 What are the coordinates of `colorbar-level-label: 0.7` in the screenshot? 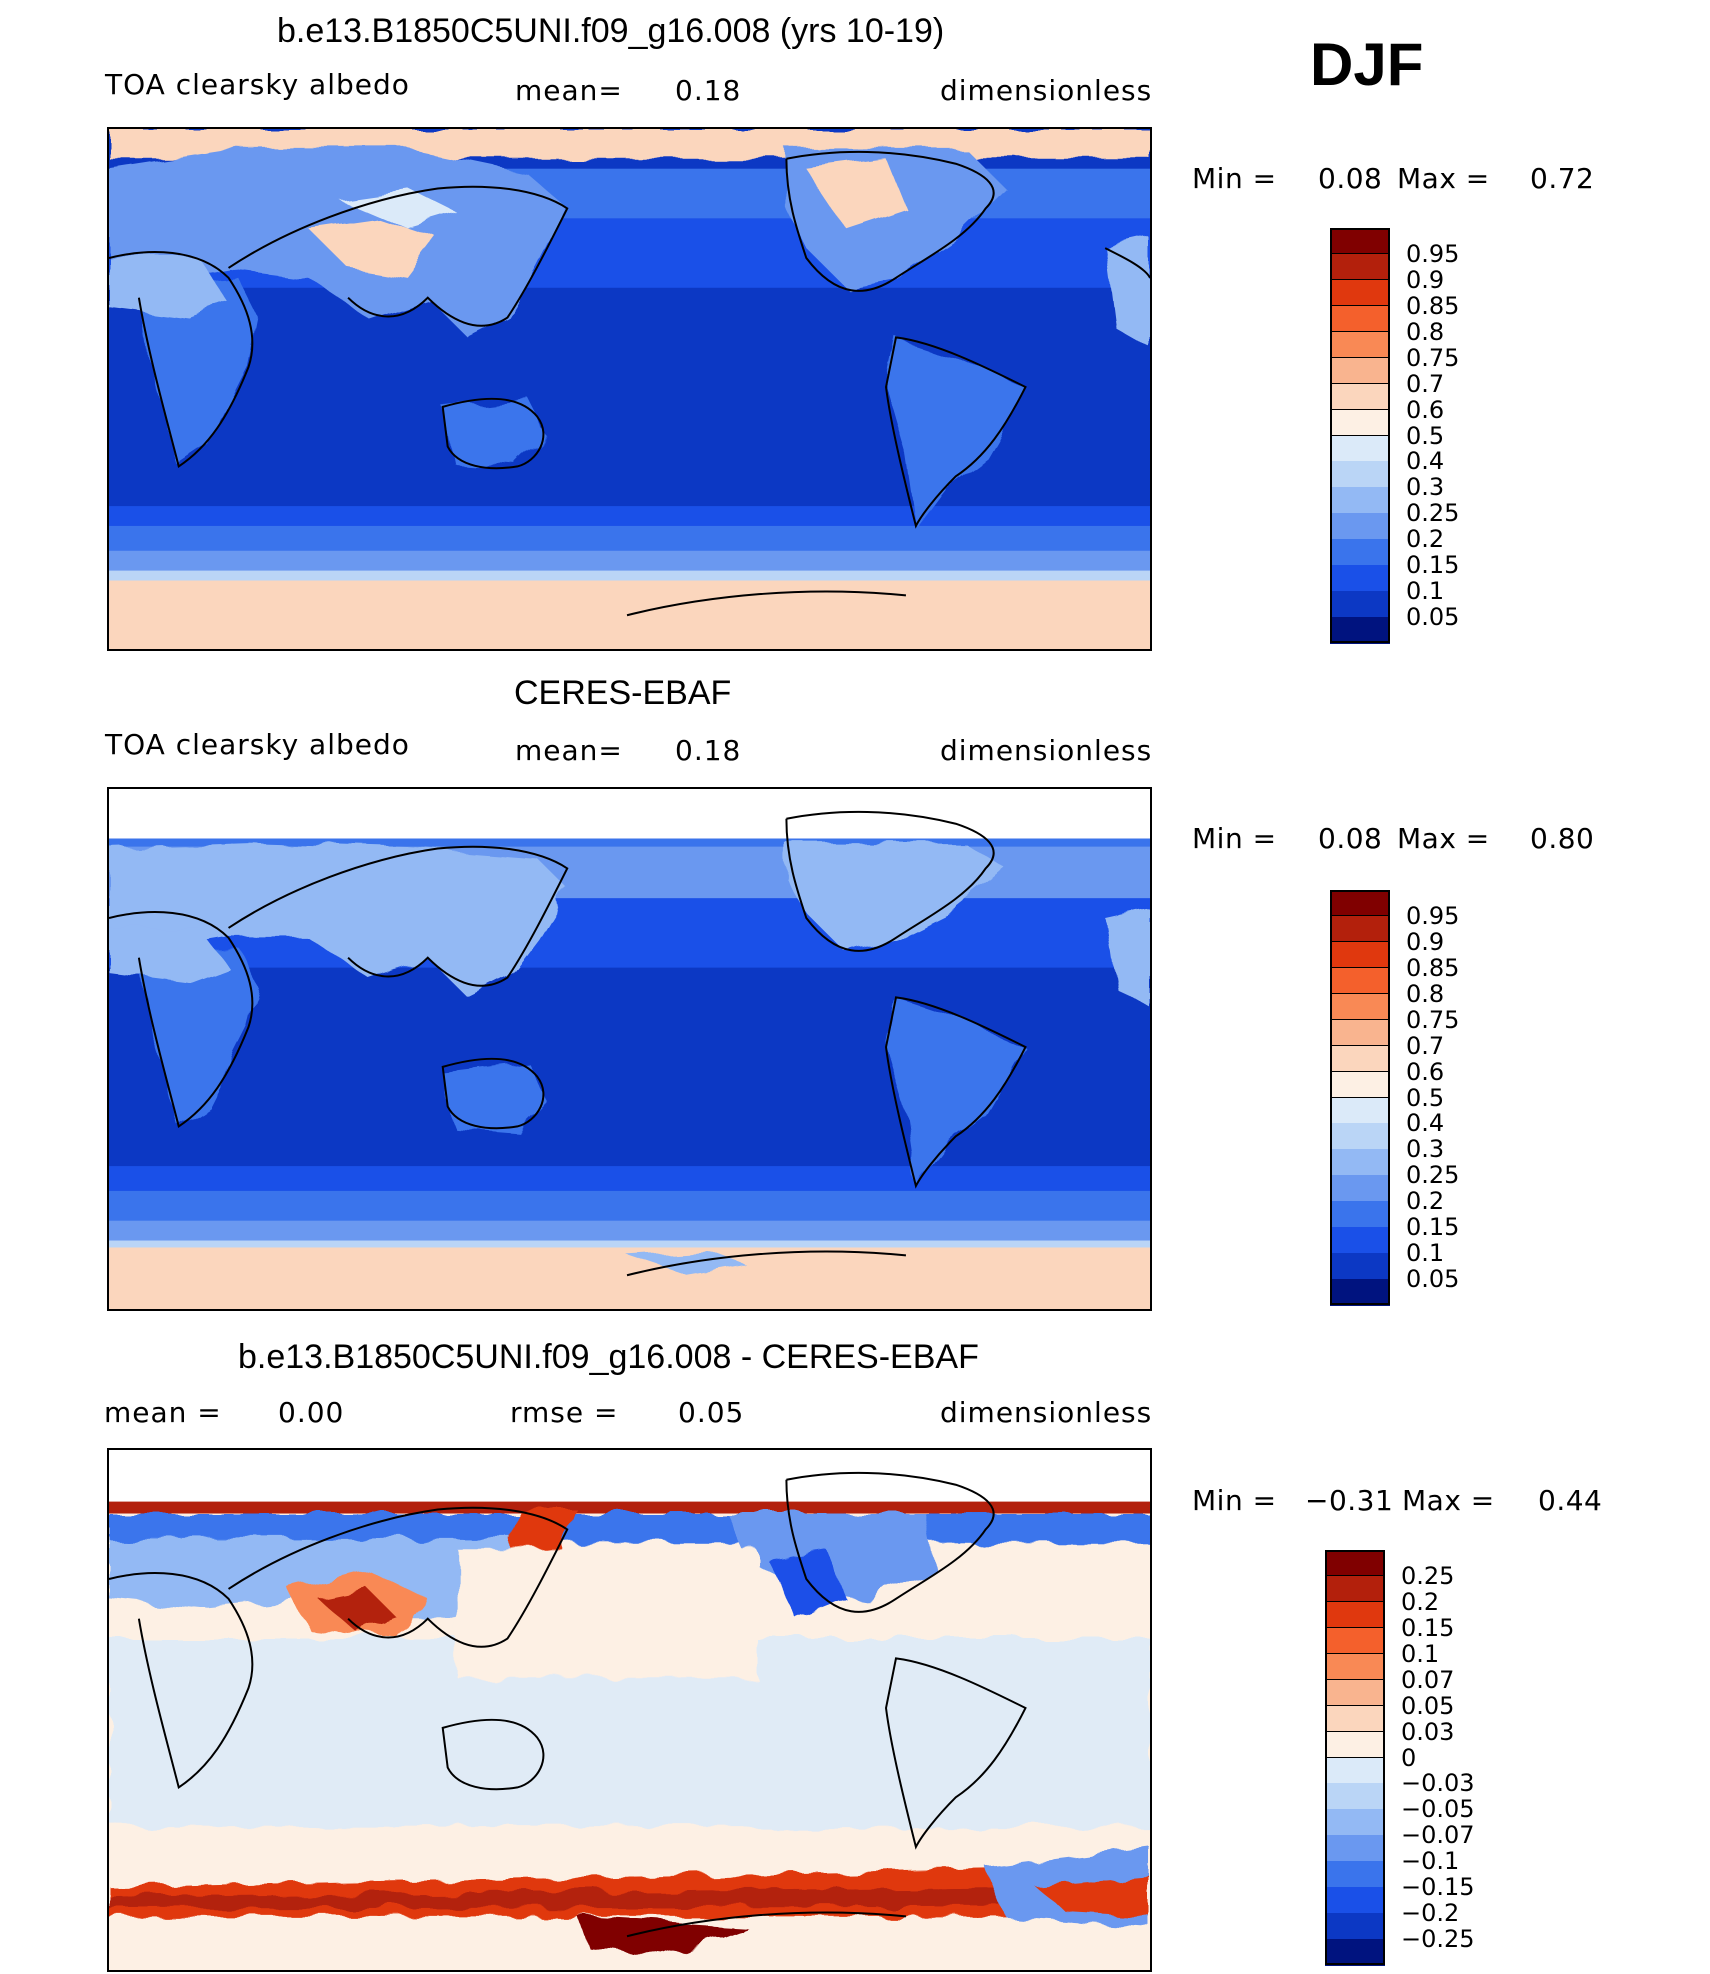 It's located at (1425, 383).